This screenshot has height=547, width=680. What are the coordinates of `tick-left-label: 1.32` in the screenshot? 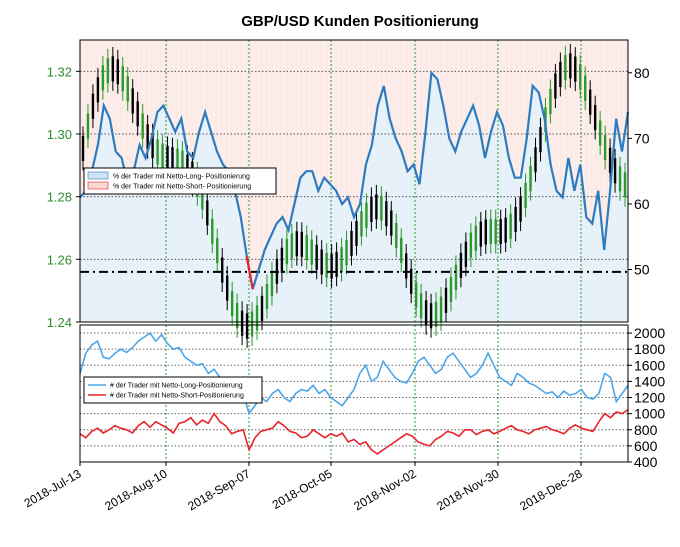 It's located at (59, 71).